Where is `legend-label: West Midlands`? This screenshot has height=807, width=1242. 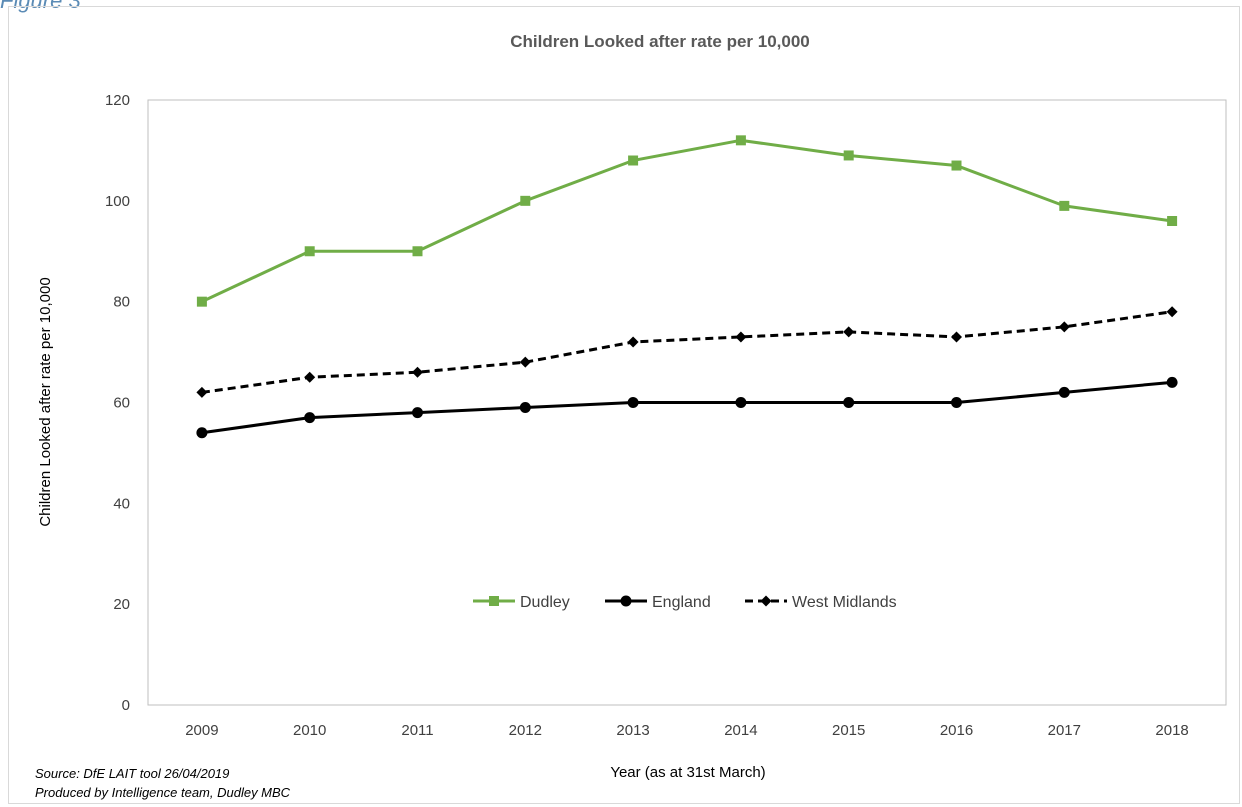 legend-label: West Midlands is located at coordinates (844, 602).